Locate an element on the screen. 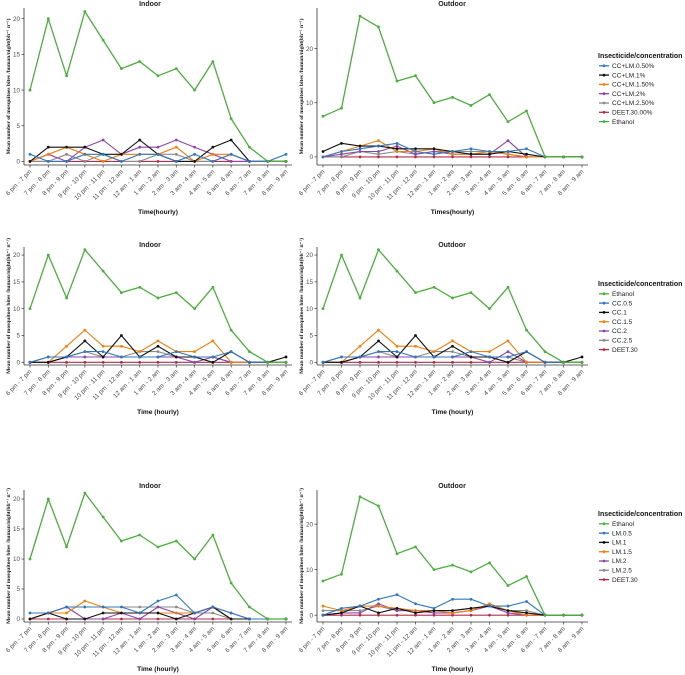  legend-item-label: DEET.30 is located at coordinates (625, 350).